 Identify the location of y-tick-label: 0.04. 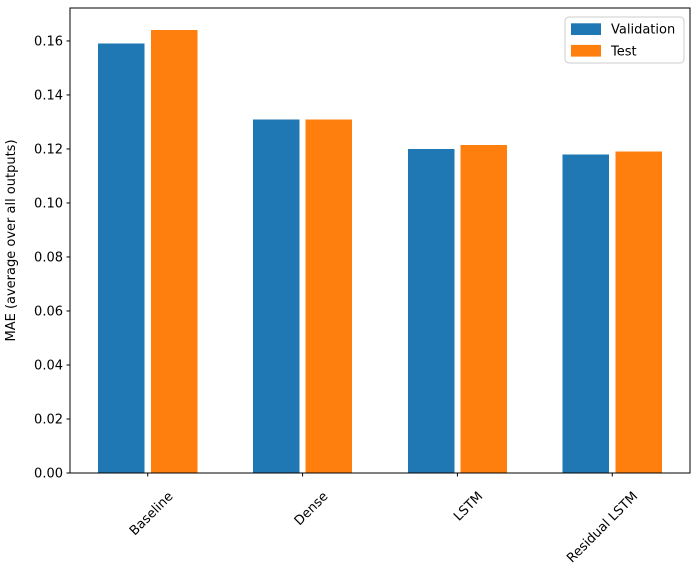
(48, 365).